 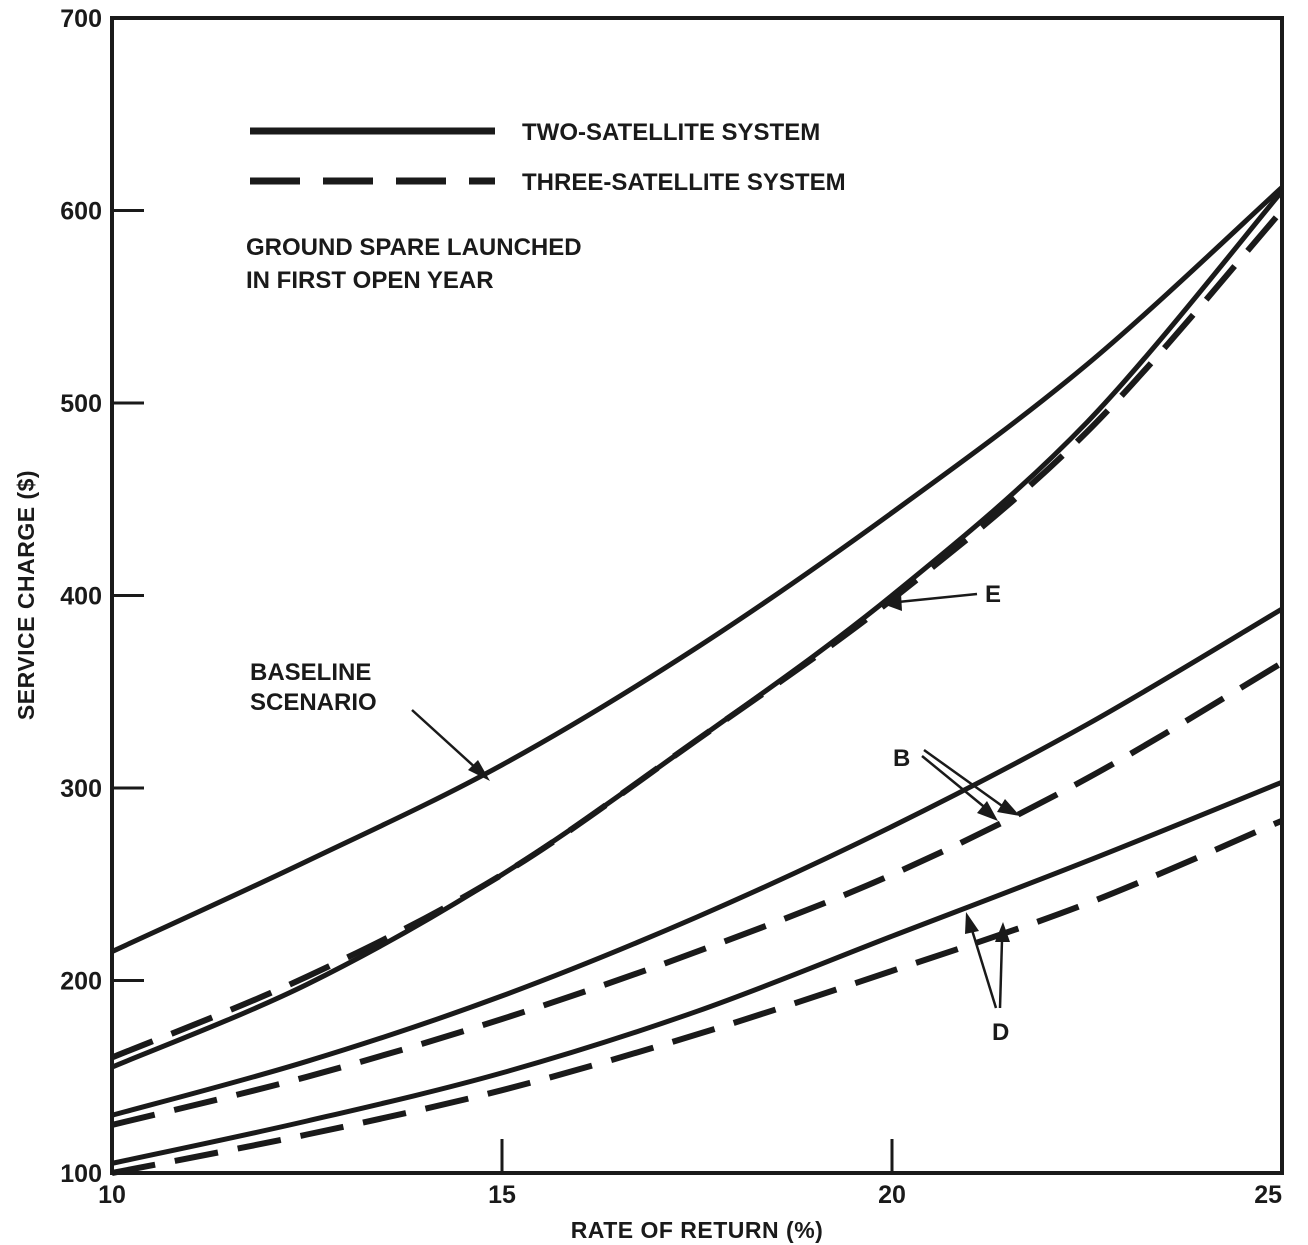 I want to click on baseline-label-line-2: SCENARIO, so click(x=313, y=702).